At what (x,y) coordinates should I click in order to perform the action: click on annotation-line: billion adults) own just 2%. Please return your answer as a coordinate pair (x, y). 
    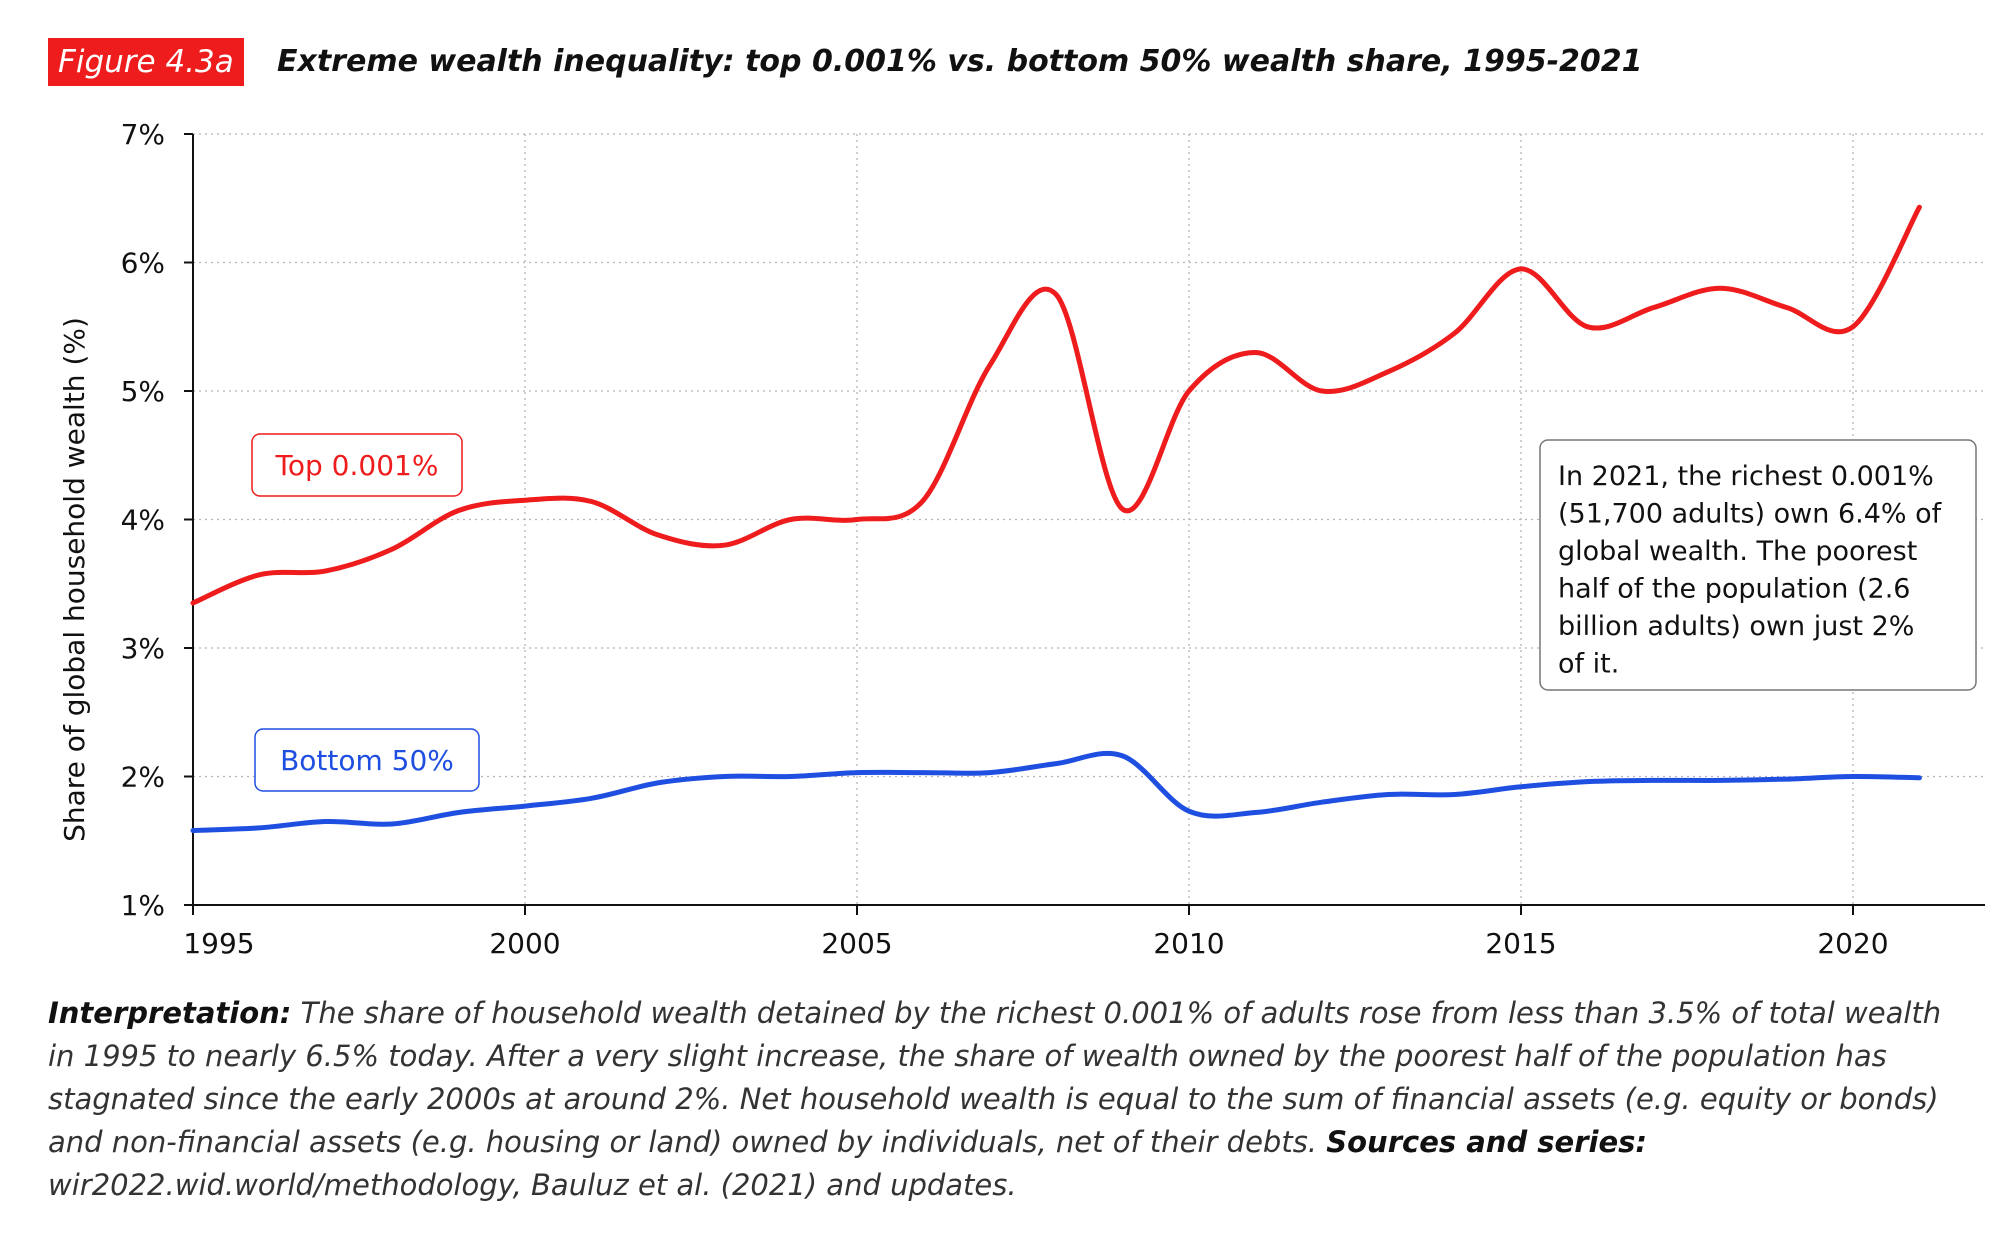
    Looking at the image, I should click on (1736, 626).